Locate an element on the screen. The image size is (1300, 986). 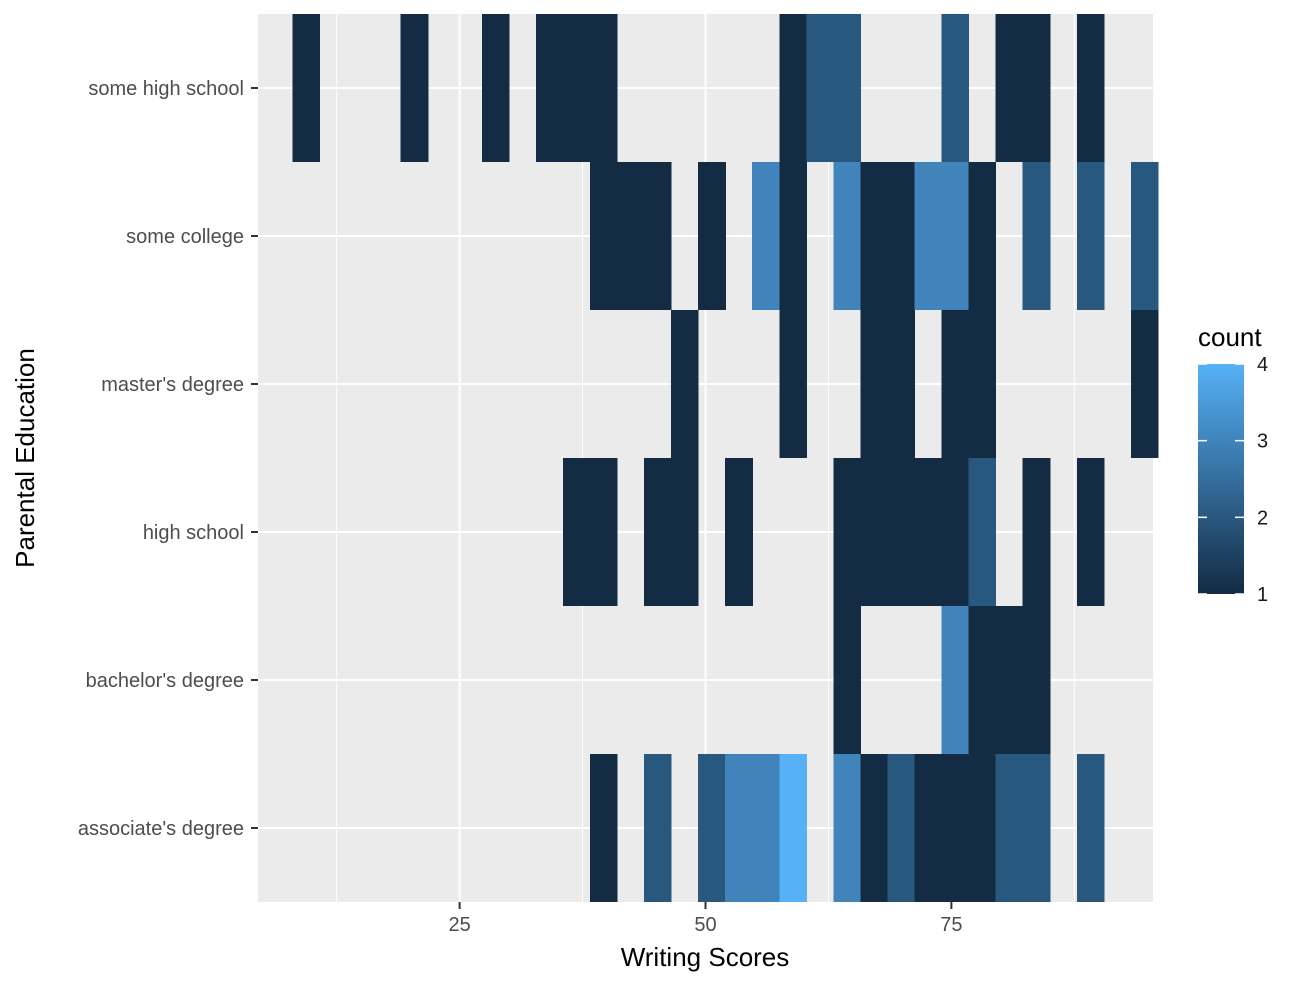
legend-title: count is located at coordinates (1230, 337).